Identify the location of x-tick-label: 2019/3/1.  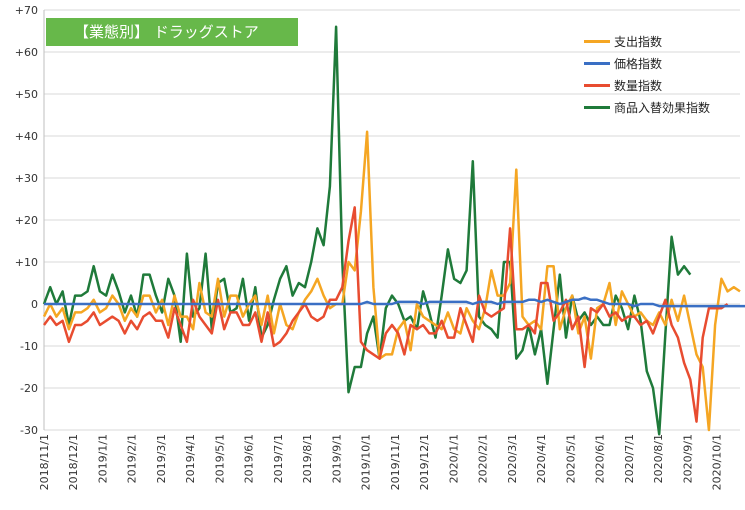
(161, 458).